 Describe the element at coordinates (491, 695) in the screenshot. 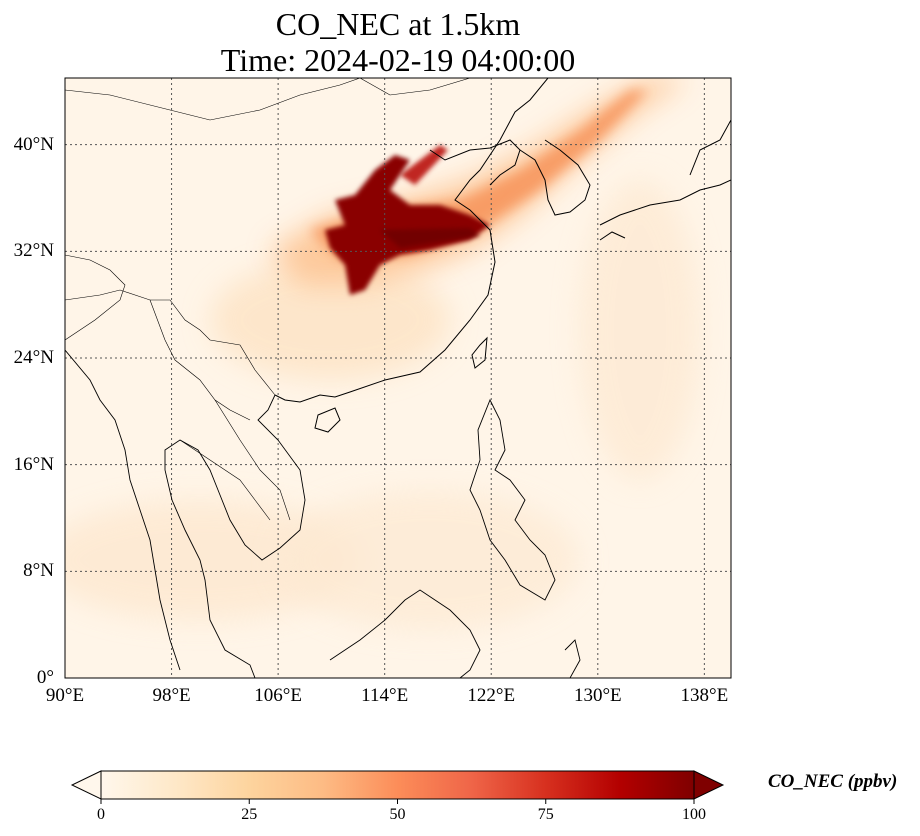

I see `lon-tick-label: 122°E` at that location.